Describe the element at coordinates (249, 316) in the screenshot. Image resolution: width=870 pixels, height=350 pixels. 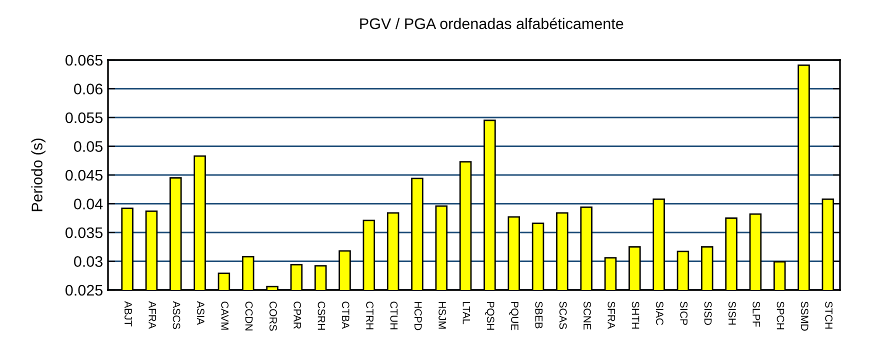
I see `x-tick-label: CCDN` at that location.